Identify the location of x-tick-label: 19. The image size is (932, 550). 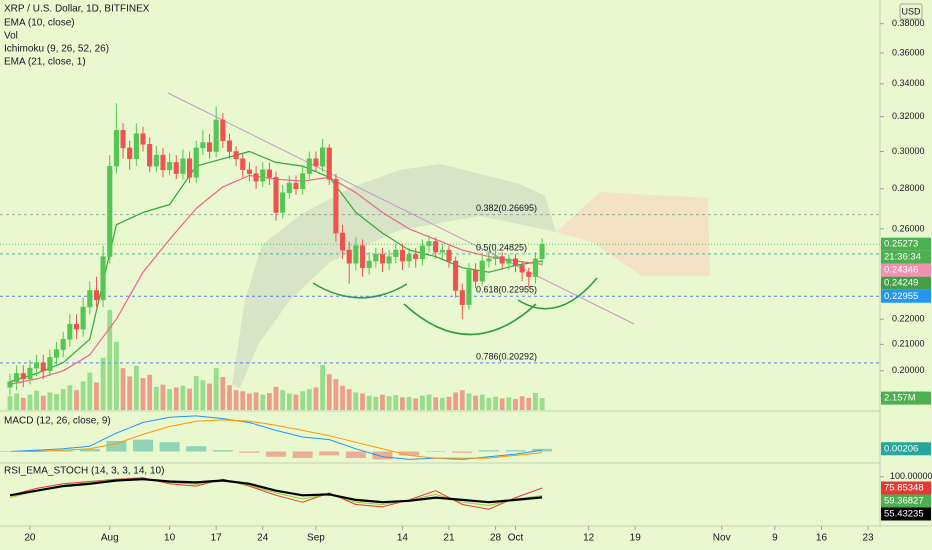
(636, 538).